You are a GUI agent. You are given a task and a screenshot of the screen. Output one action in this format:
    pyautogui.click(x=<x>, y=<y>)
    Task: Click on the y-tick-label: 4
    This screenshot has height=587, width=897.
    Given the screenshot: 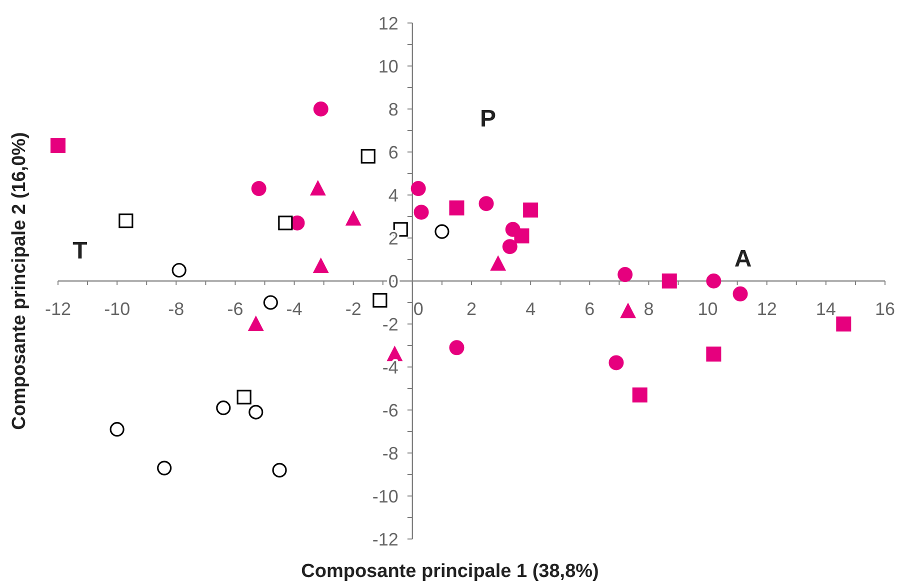 What is the action you would take?
    pyautogui.click(x=393, y=195)
    